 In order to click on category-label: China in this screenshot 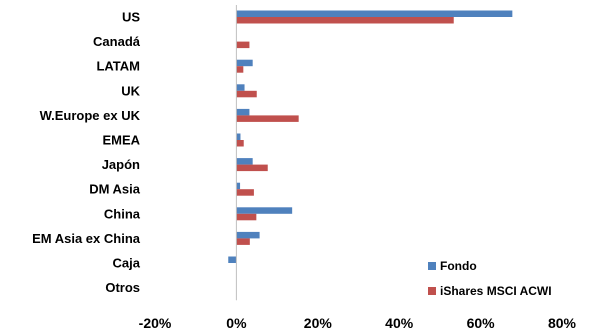, I will do `click(122, 213)`.